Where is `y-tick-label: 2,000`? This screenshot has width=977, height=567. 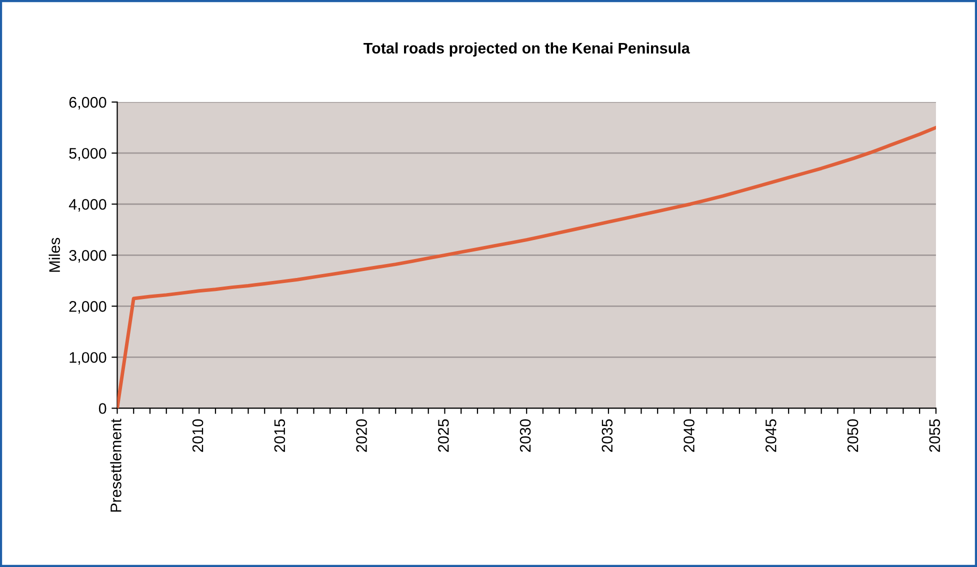
y-tick-label: 2,000 is located at coordinates (87, 307).